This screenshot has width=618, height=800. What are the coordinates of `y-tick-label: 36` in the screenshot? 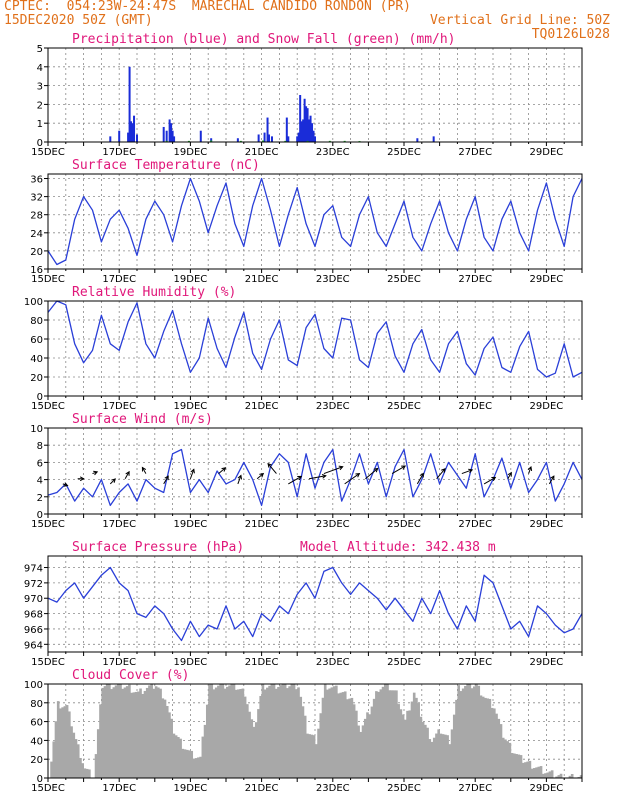 It's located at (36, 180).